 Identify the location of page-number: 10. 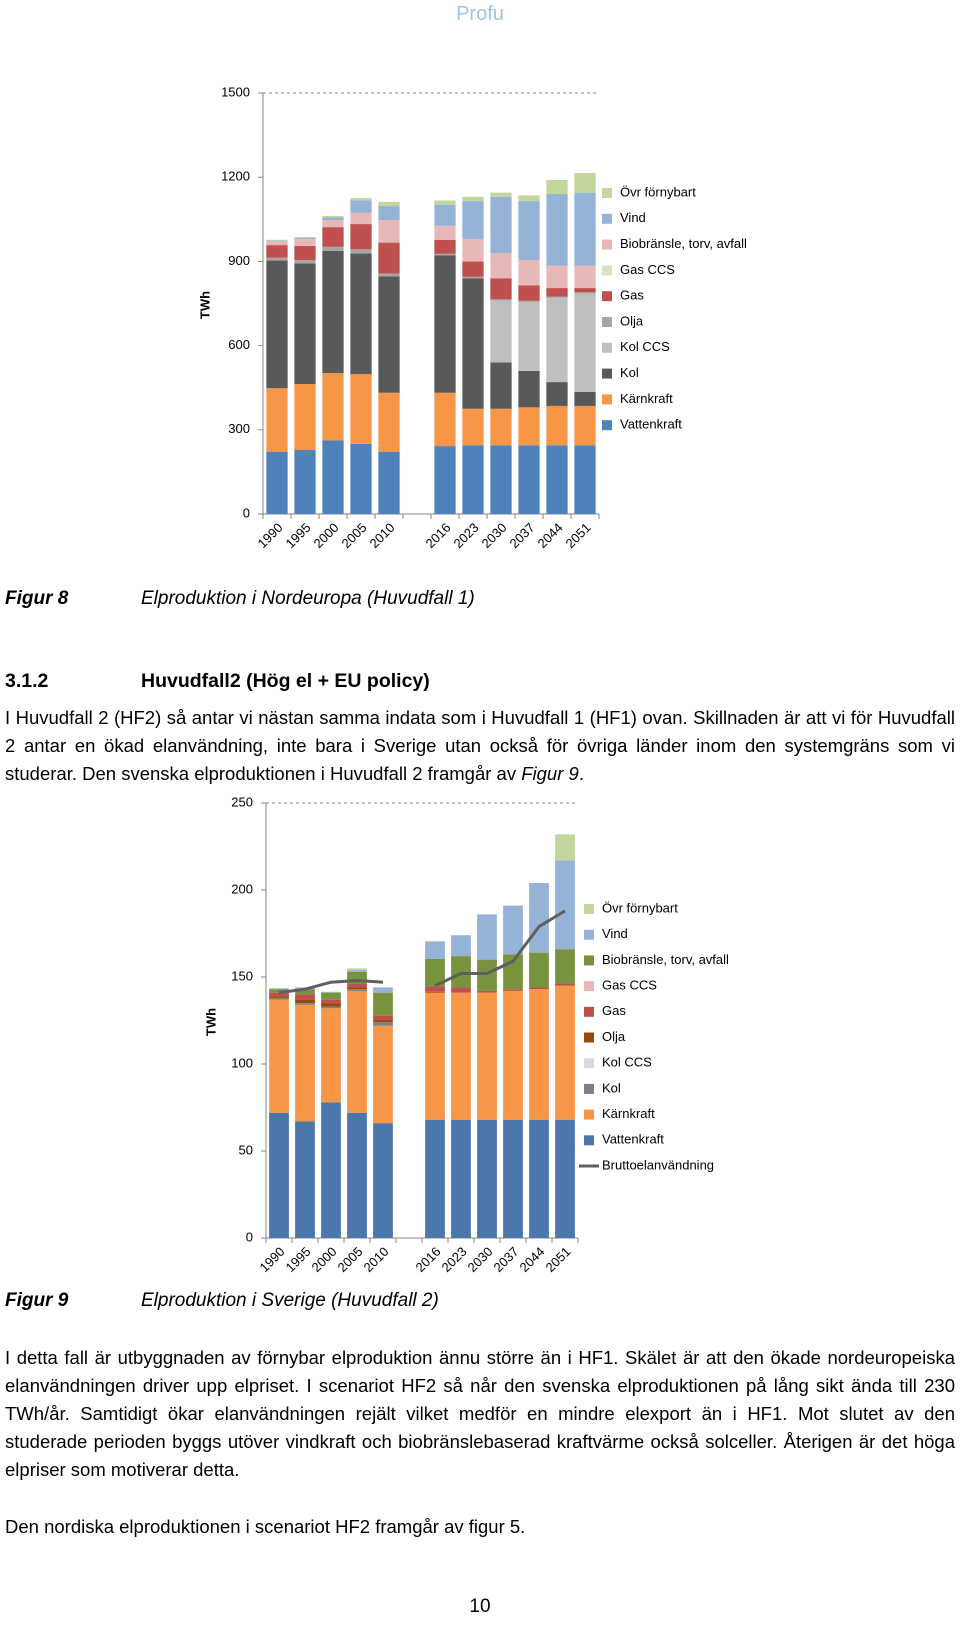
(480, 1606).